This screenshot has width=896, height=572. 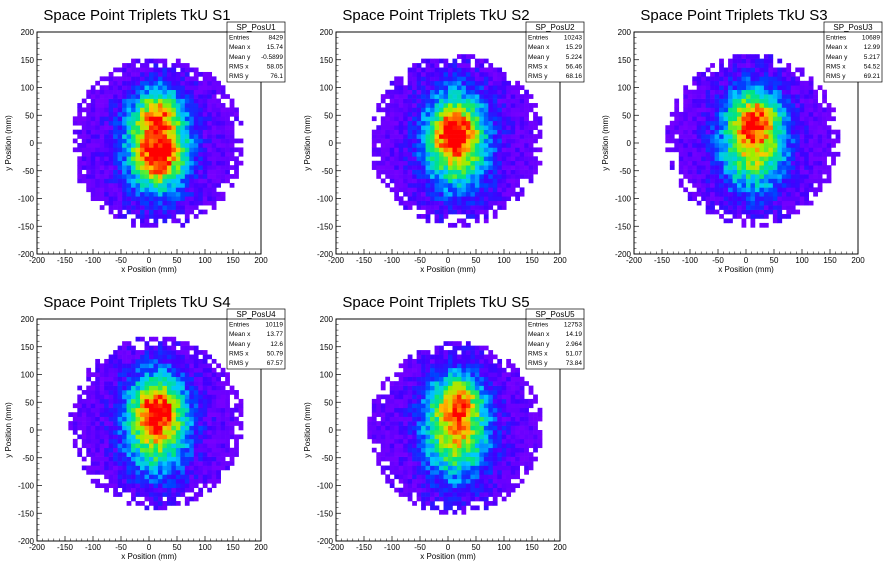 I want to click on y-tick-label: 200, so click(x=625, y=32).